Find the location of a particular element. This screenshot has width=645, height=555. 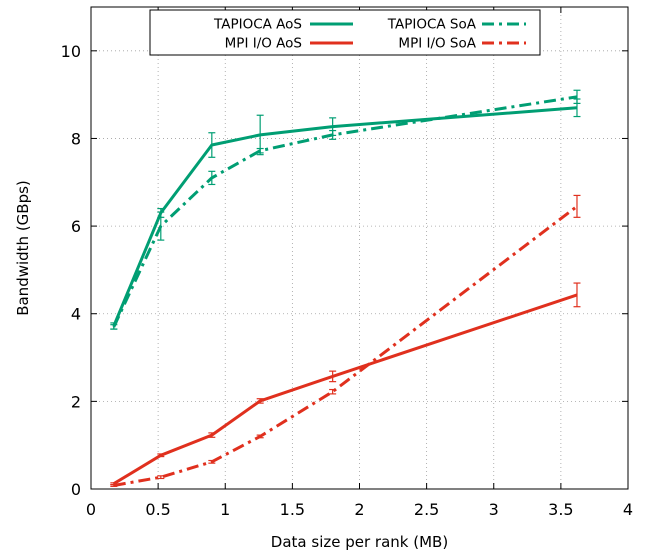

x-tick-label: 0 is located at coordinates (91, 509).